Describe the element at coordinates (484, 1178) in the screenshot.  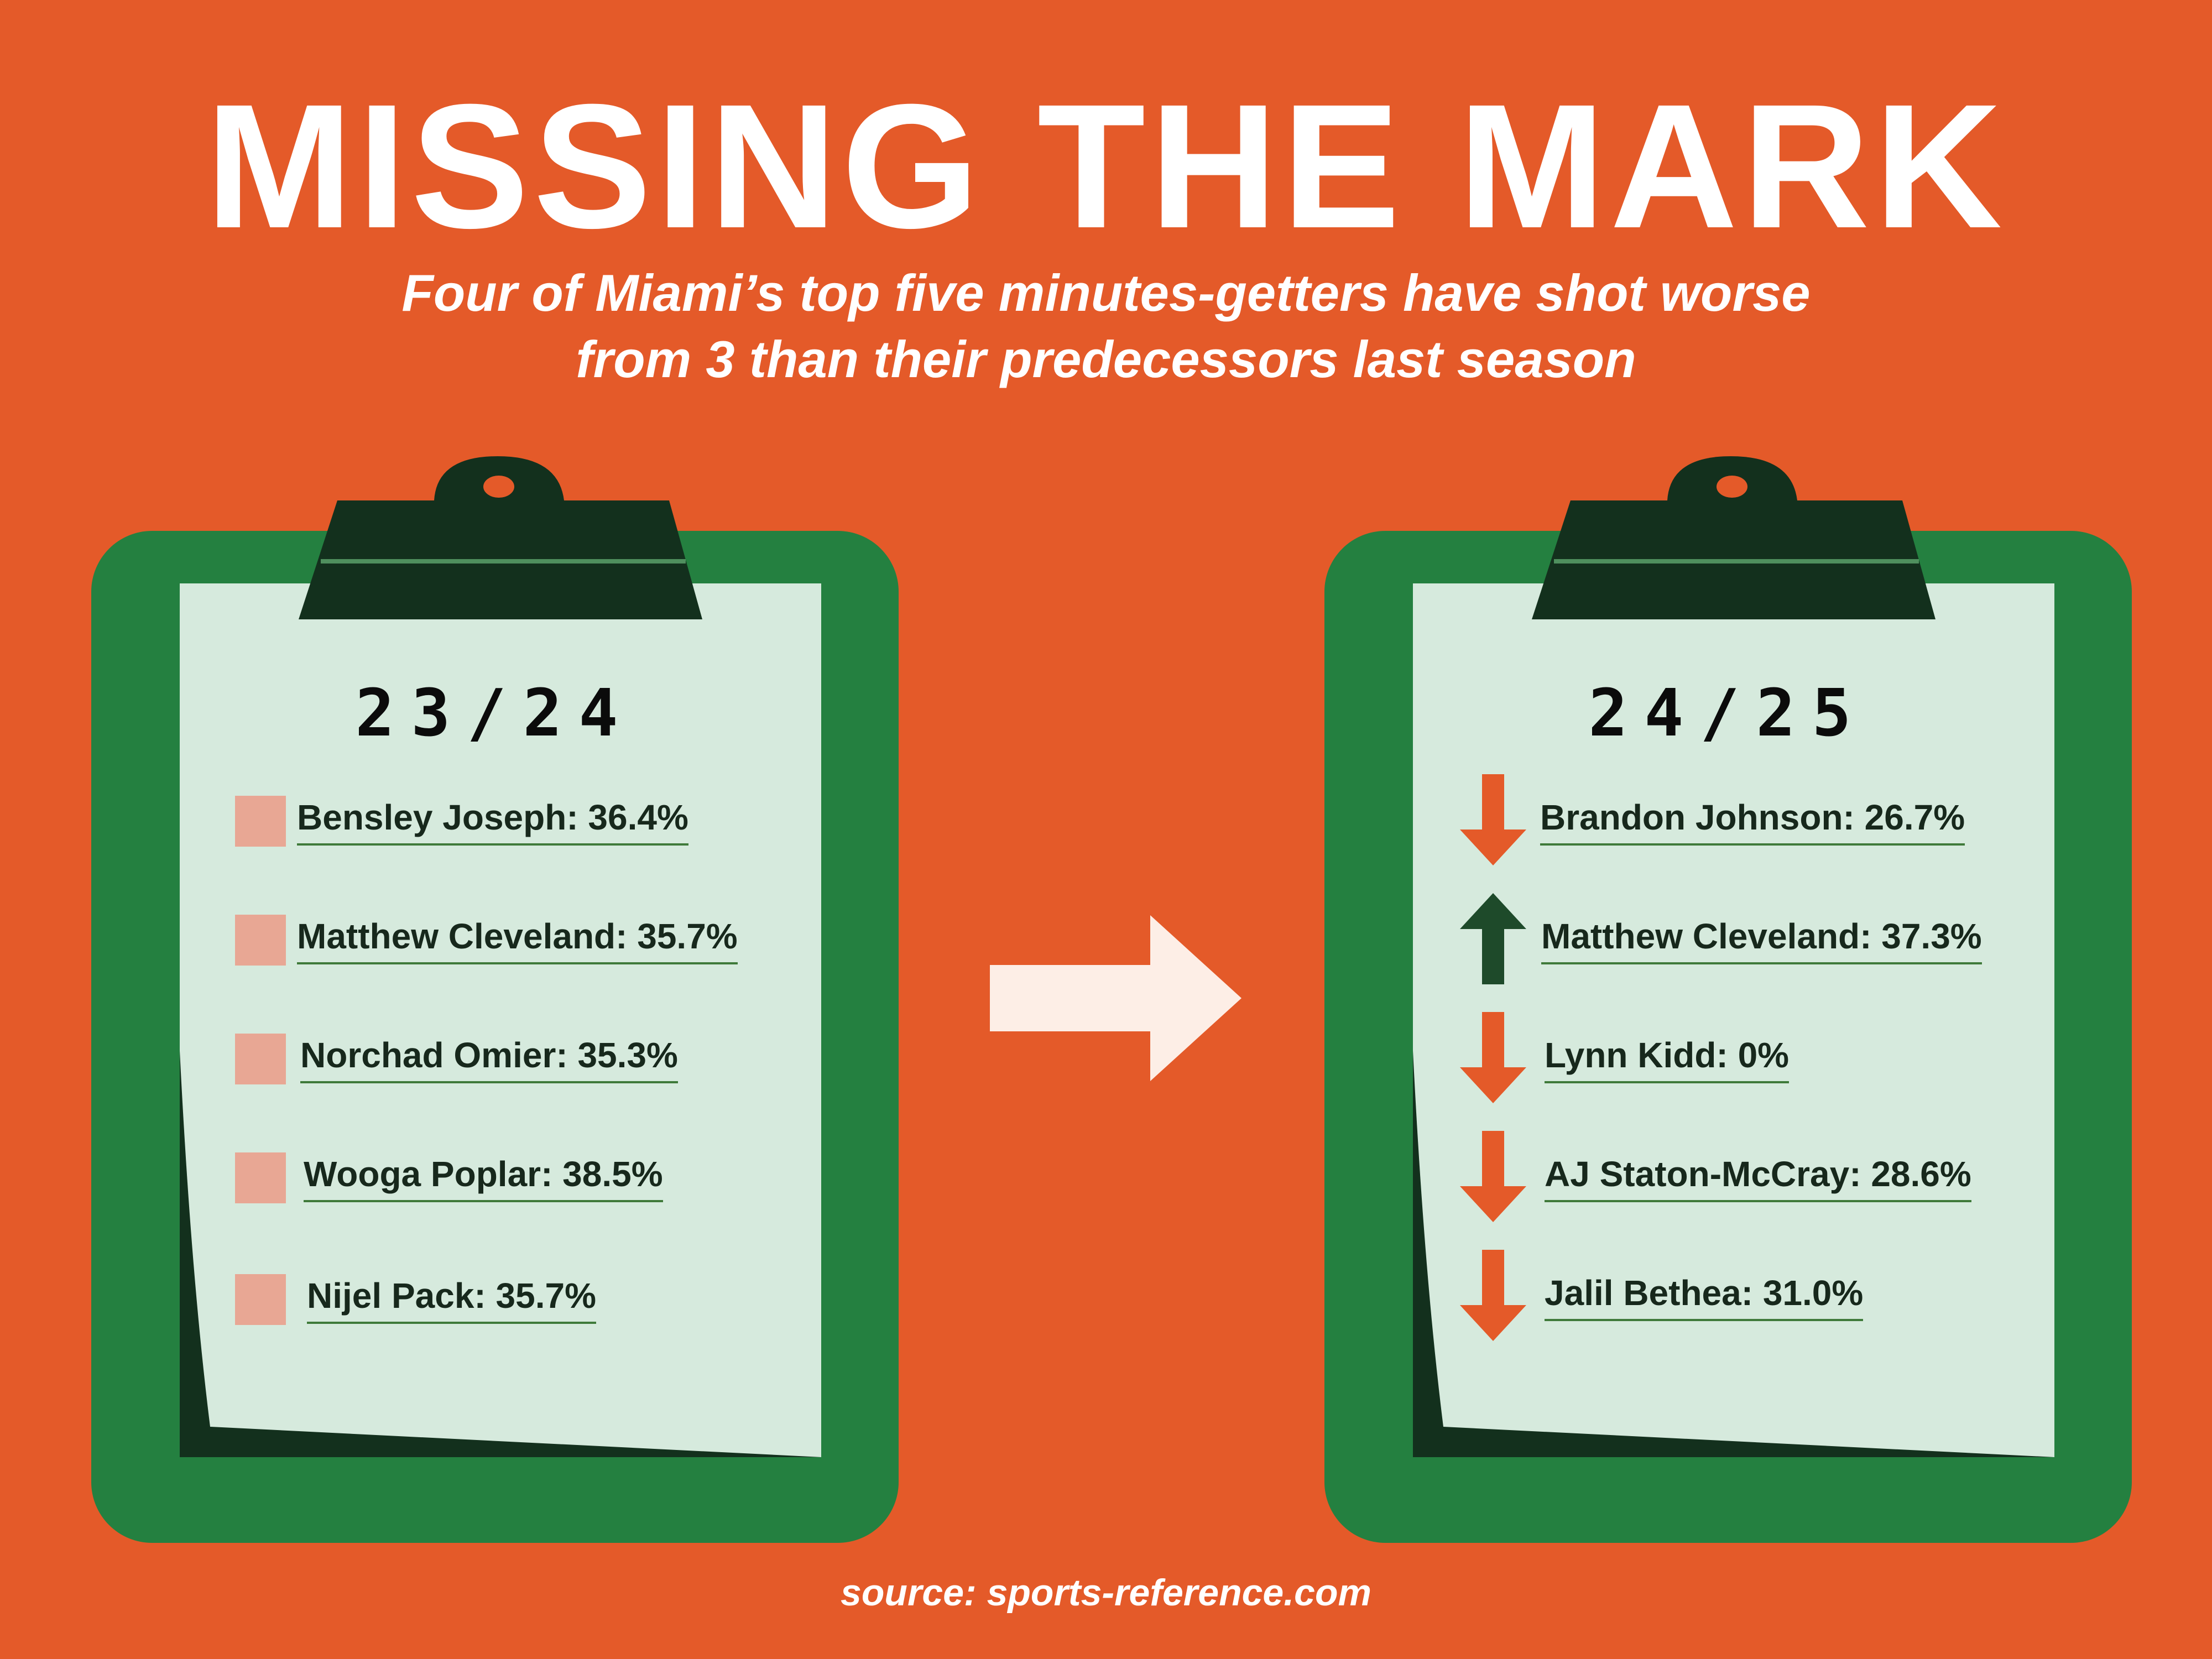
I see `player-stat: Wooga Poplar: 38.5%` at that location.